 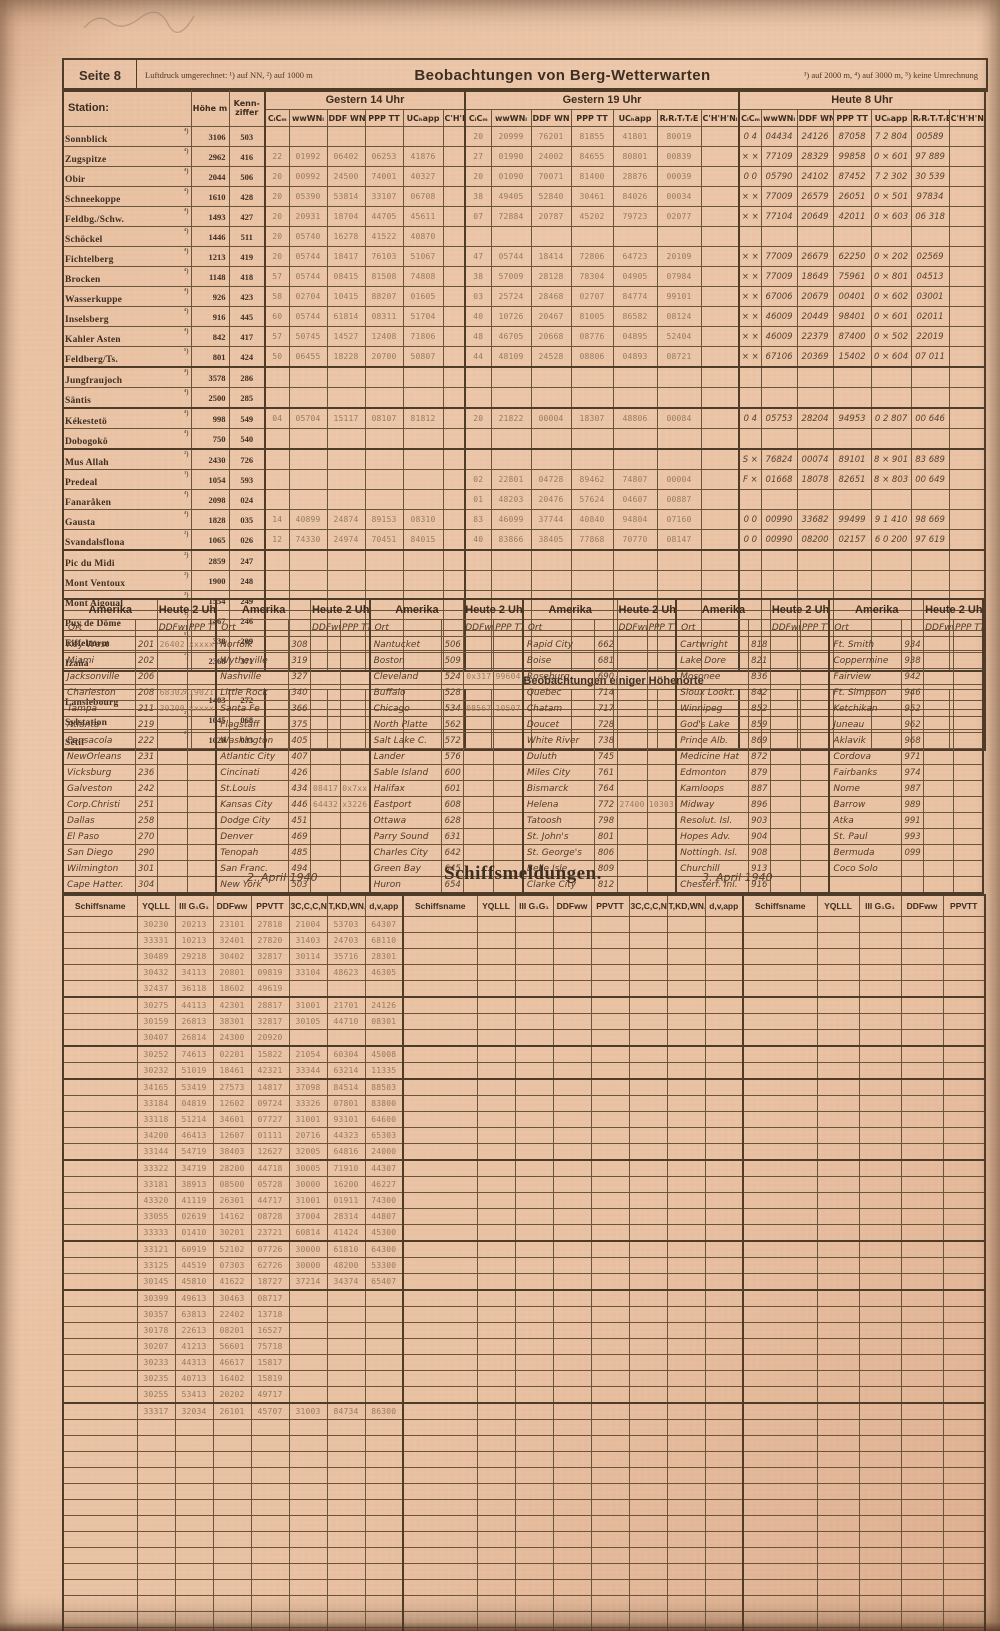 I want to click on value-cell: × ×, so click(x=750, y=336).